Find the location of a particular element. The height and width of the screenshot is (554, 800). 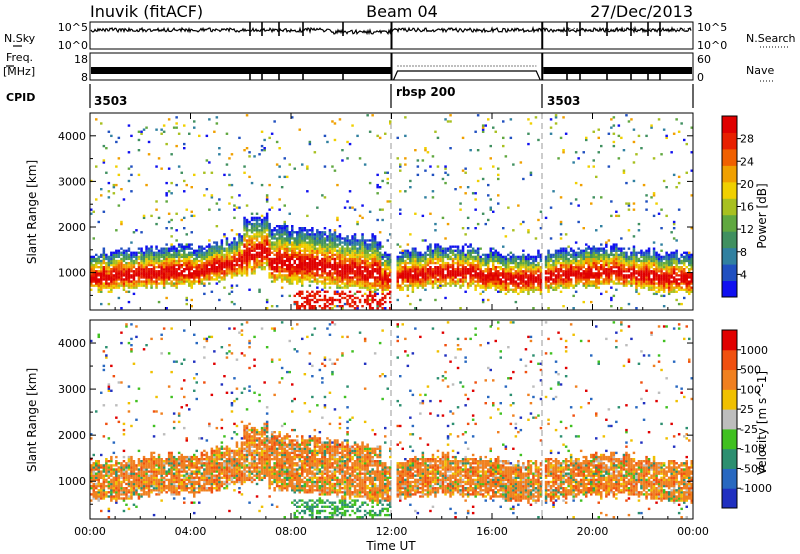

cpid-label: CPID is located at coordinates (20, 97).